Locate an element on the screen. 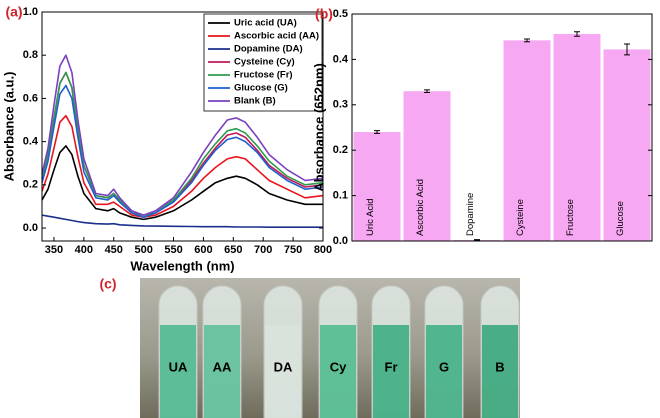 This screenshot has height=418, width=660. y-tick-label: 0.6 is located at coordinates (30, 98).